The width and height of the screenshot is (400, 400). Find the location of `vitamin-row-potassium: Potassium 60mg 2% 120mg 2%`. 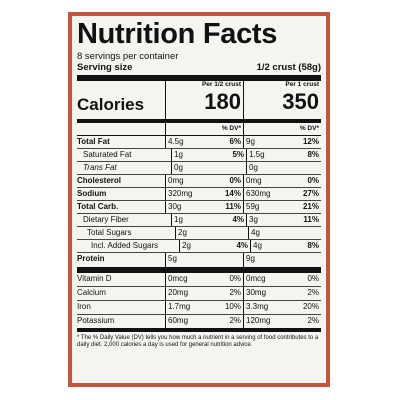

vitamin-row-potassium: Potassium 60mg 2% 120mg 2% is located at coordinates (199, 323).